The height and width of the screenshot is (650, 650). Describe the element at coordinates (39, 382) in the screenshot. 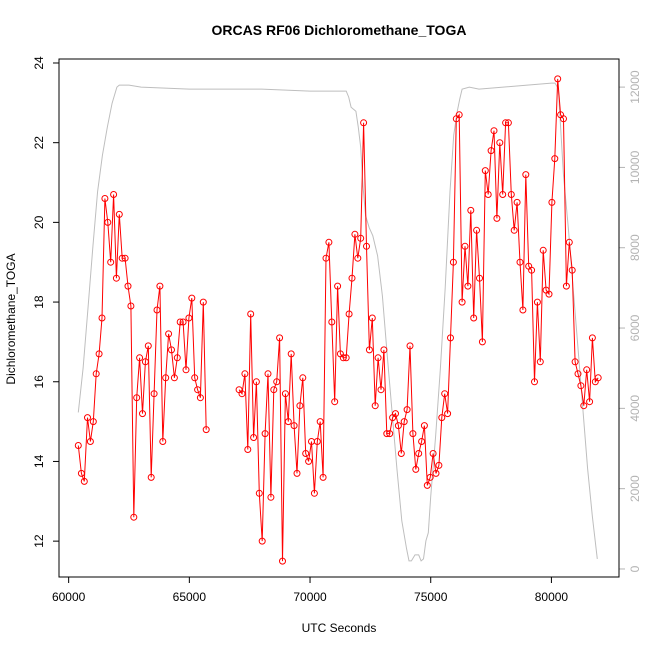

I see `y-tick-label: 16` at that location.